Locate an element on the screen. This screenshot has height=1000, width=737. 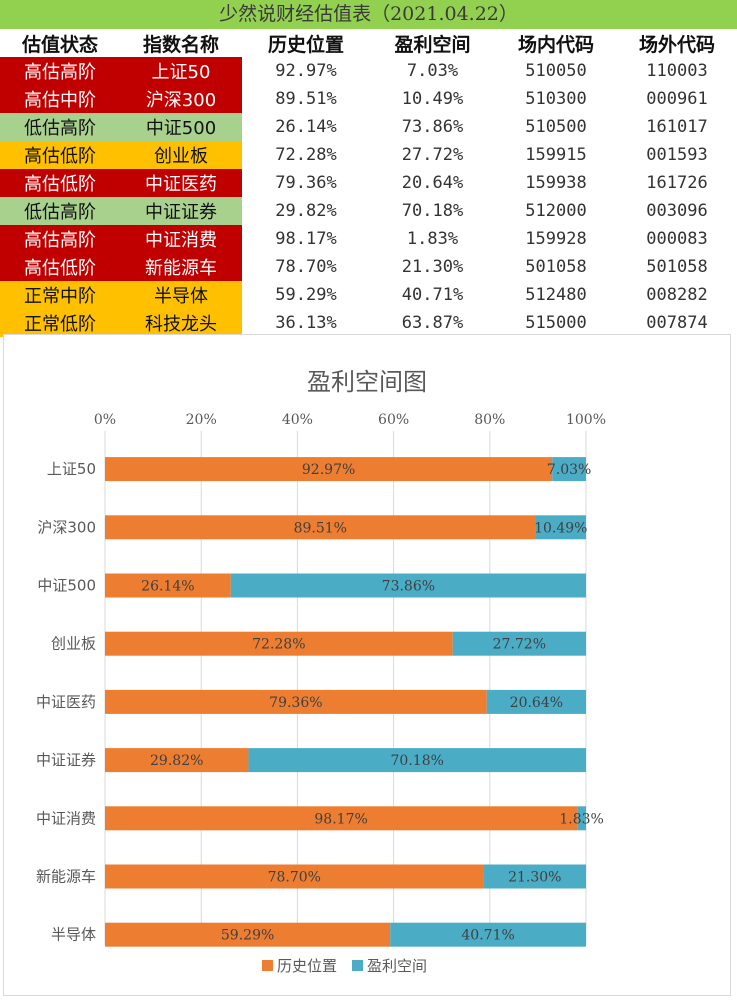
history-position-cell: 92.97% is located at coordinates (306, 71).